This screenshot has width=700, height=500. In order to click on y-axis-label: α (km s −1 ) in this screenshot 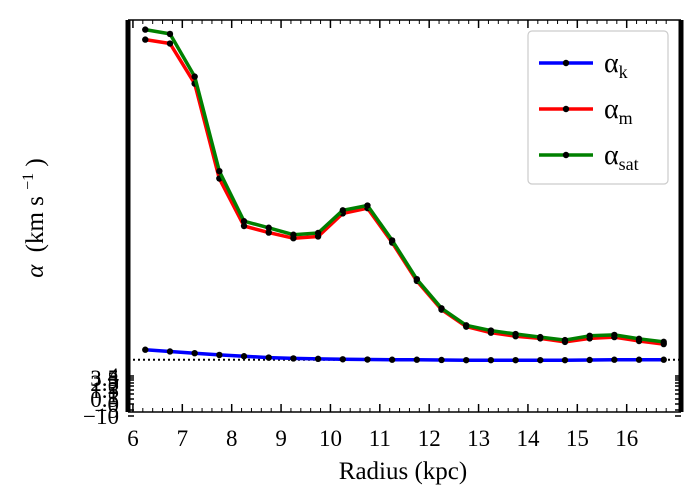, I will do `click(30, 217)`.